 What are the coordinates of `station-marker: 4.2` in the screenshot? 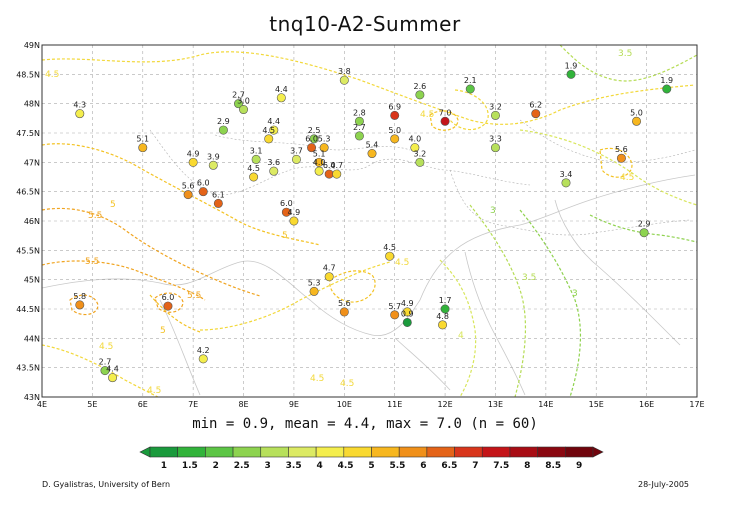 It's located at (203, 355).